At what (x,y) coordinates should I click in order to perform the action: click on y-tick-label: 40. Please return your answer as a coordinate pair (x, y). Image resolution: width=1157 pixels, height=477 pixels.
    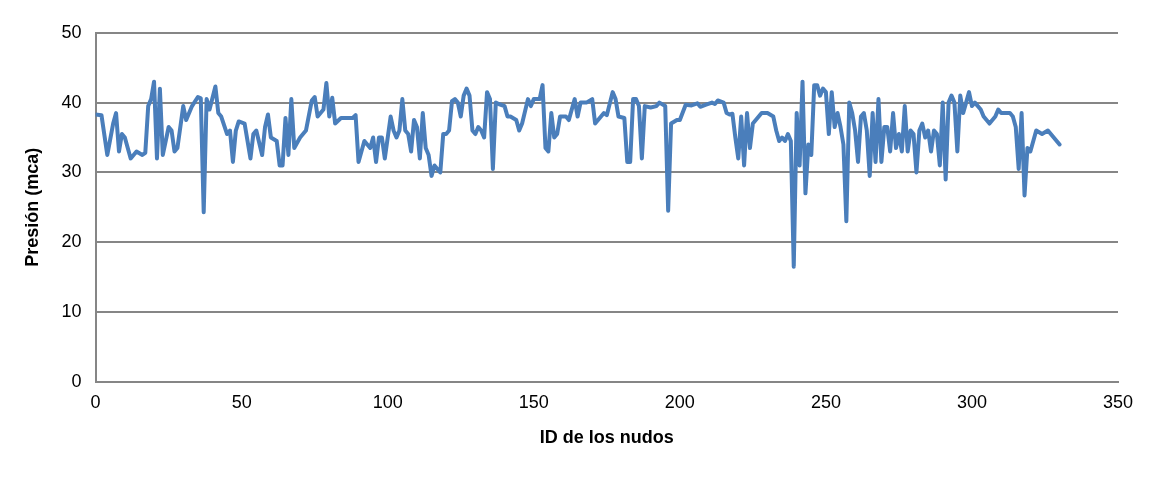
    Looking at the image, I should click on (71, 101).